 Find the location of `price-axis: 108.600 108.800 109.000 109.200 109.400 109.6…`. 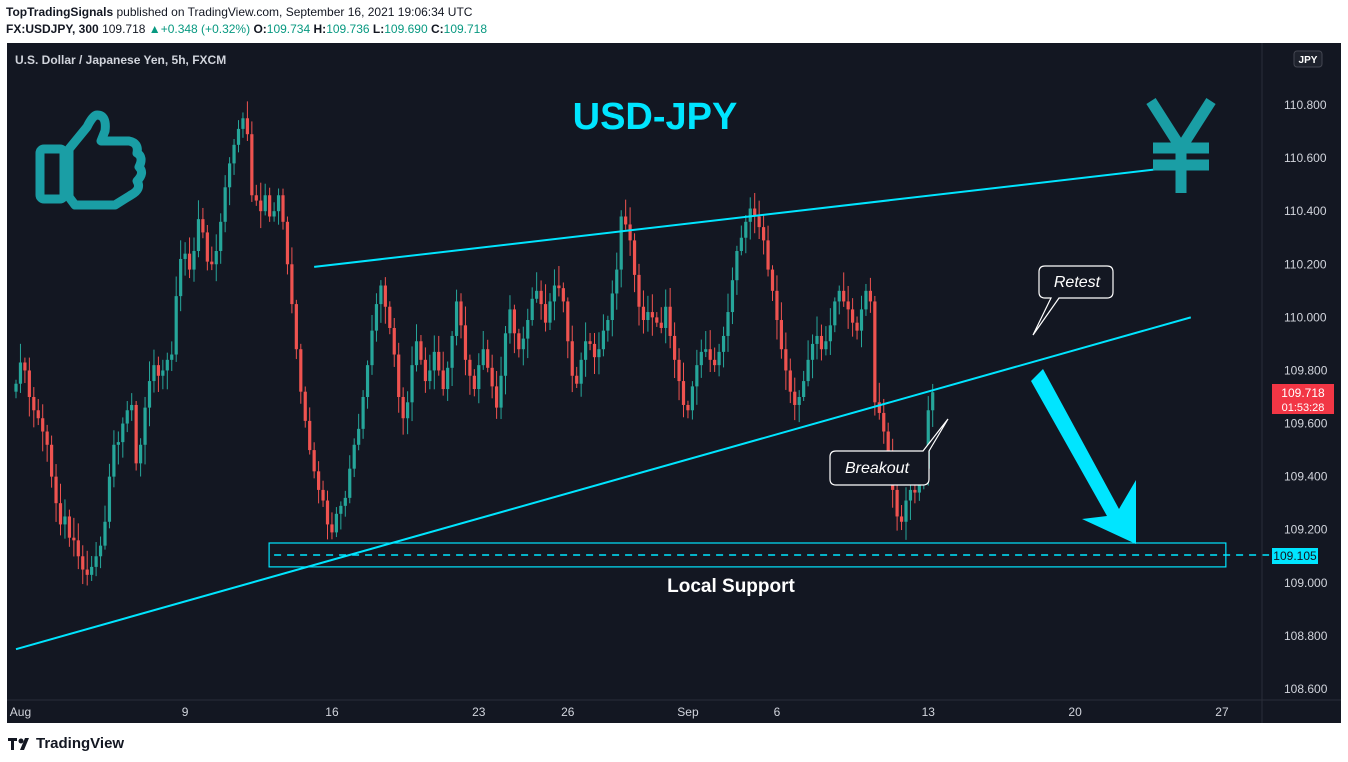

price-axis: 108.600 108.800 109.000 109.200 109.400 109.6… is located at coordinates (1294, 383).